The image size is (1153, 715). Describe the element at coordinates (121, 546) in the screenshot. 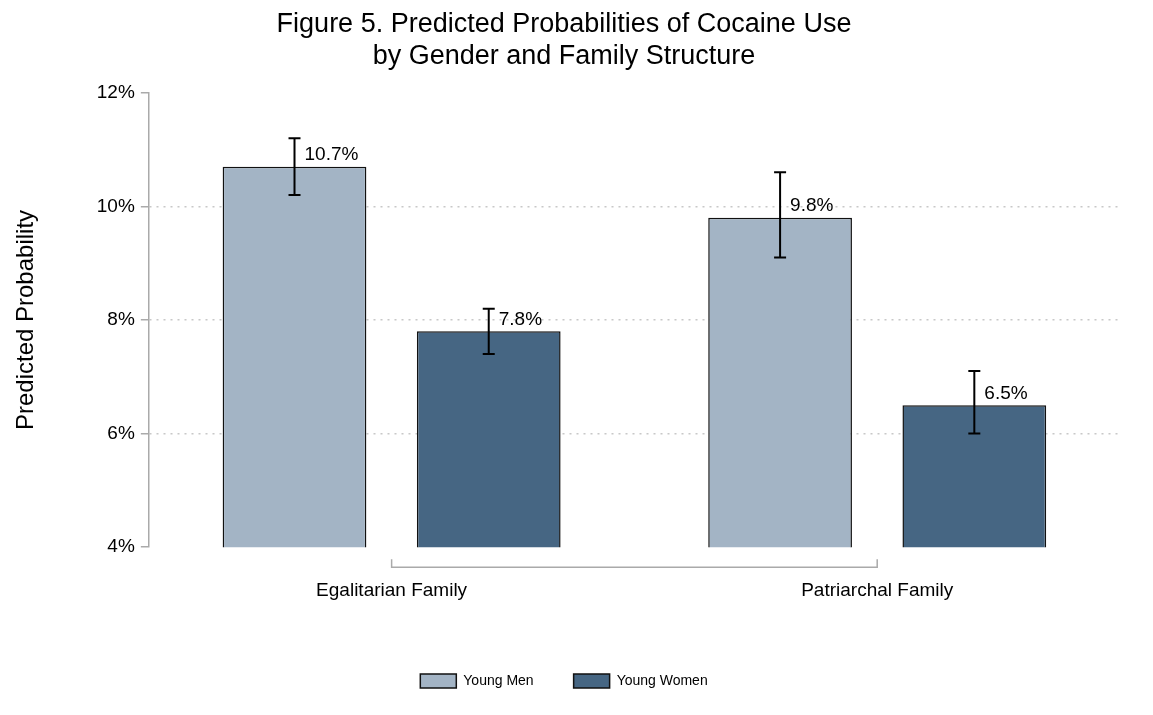

I see `y-tick-label: 4%` at that location.